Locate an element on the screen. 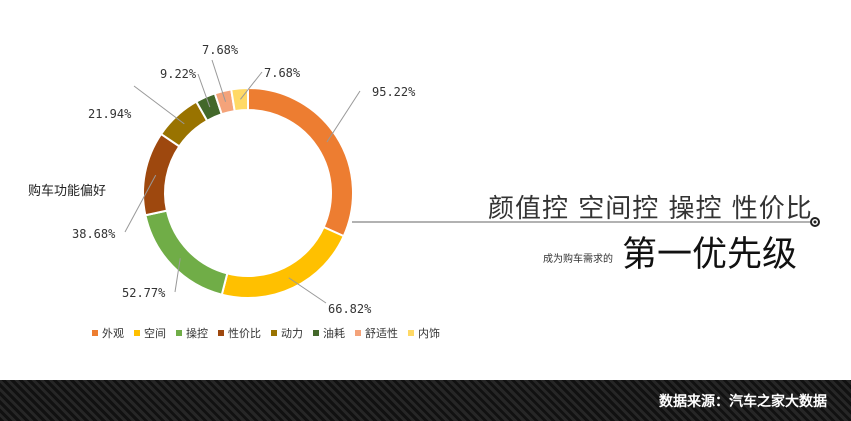 This screenshot has width=851, height=421. side-label: 购车功能偏好 is located at coordinates (67, 191).